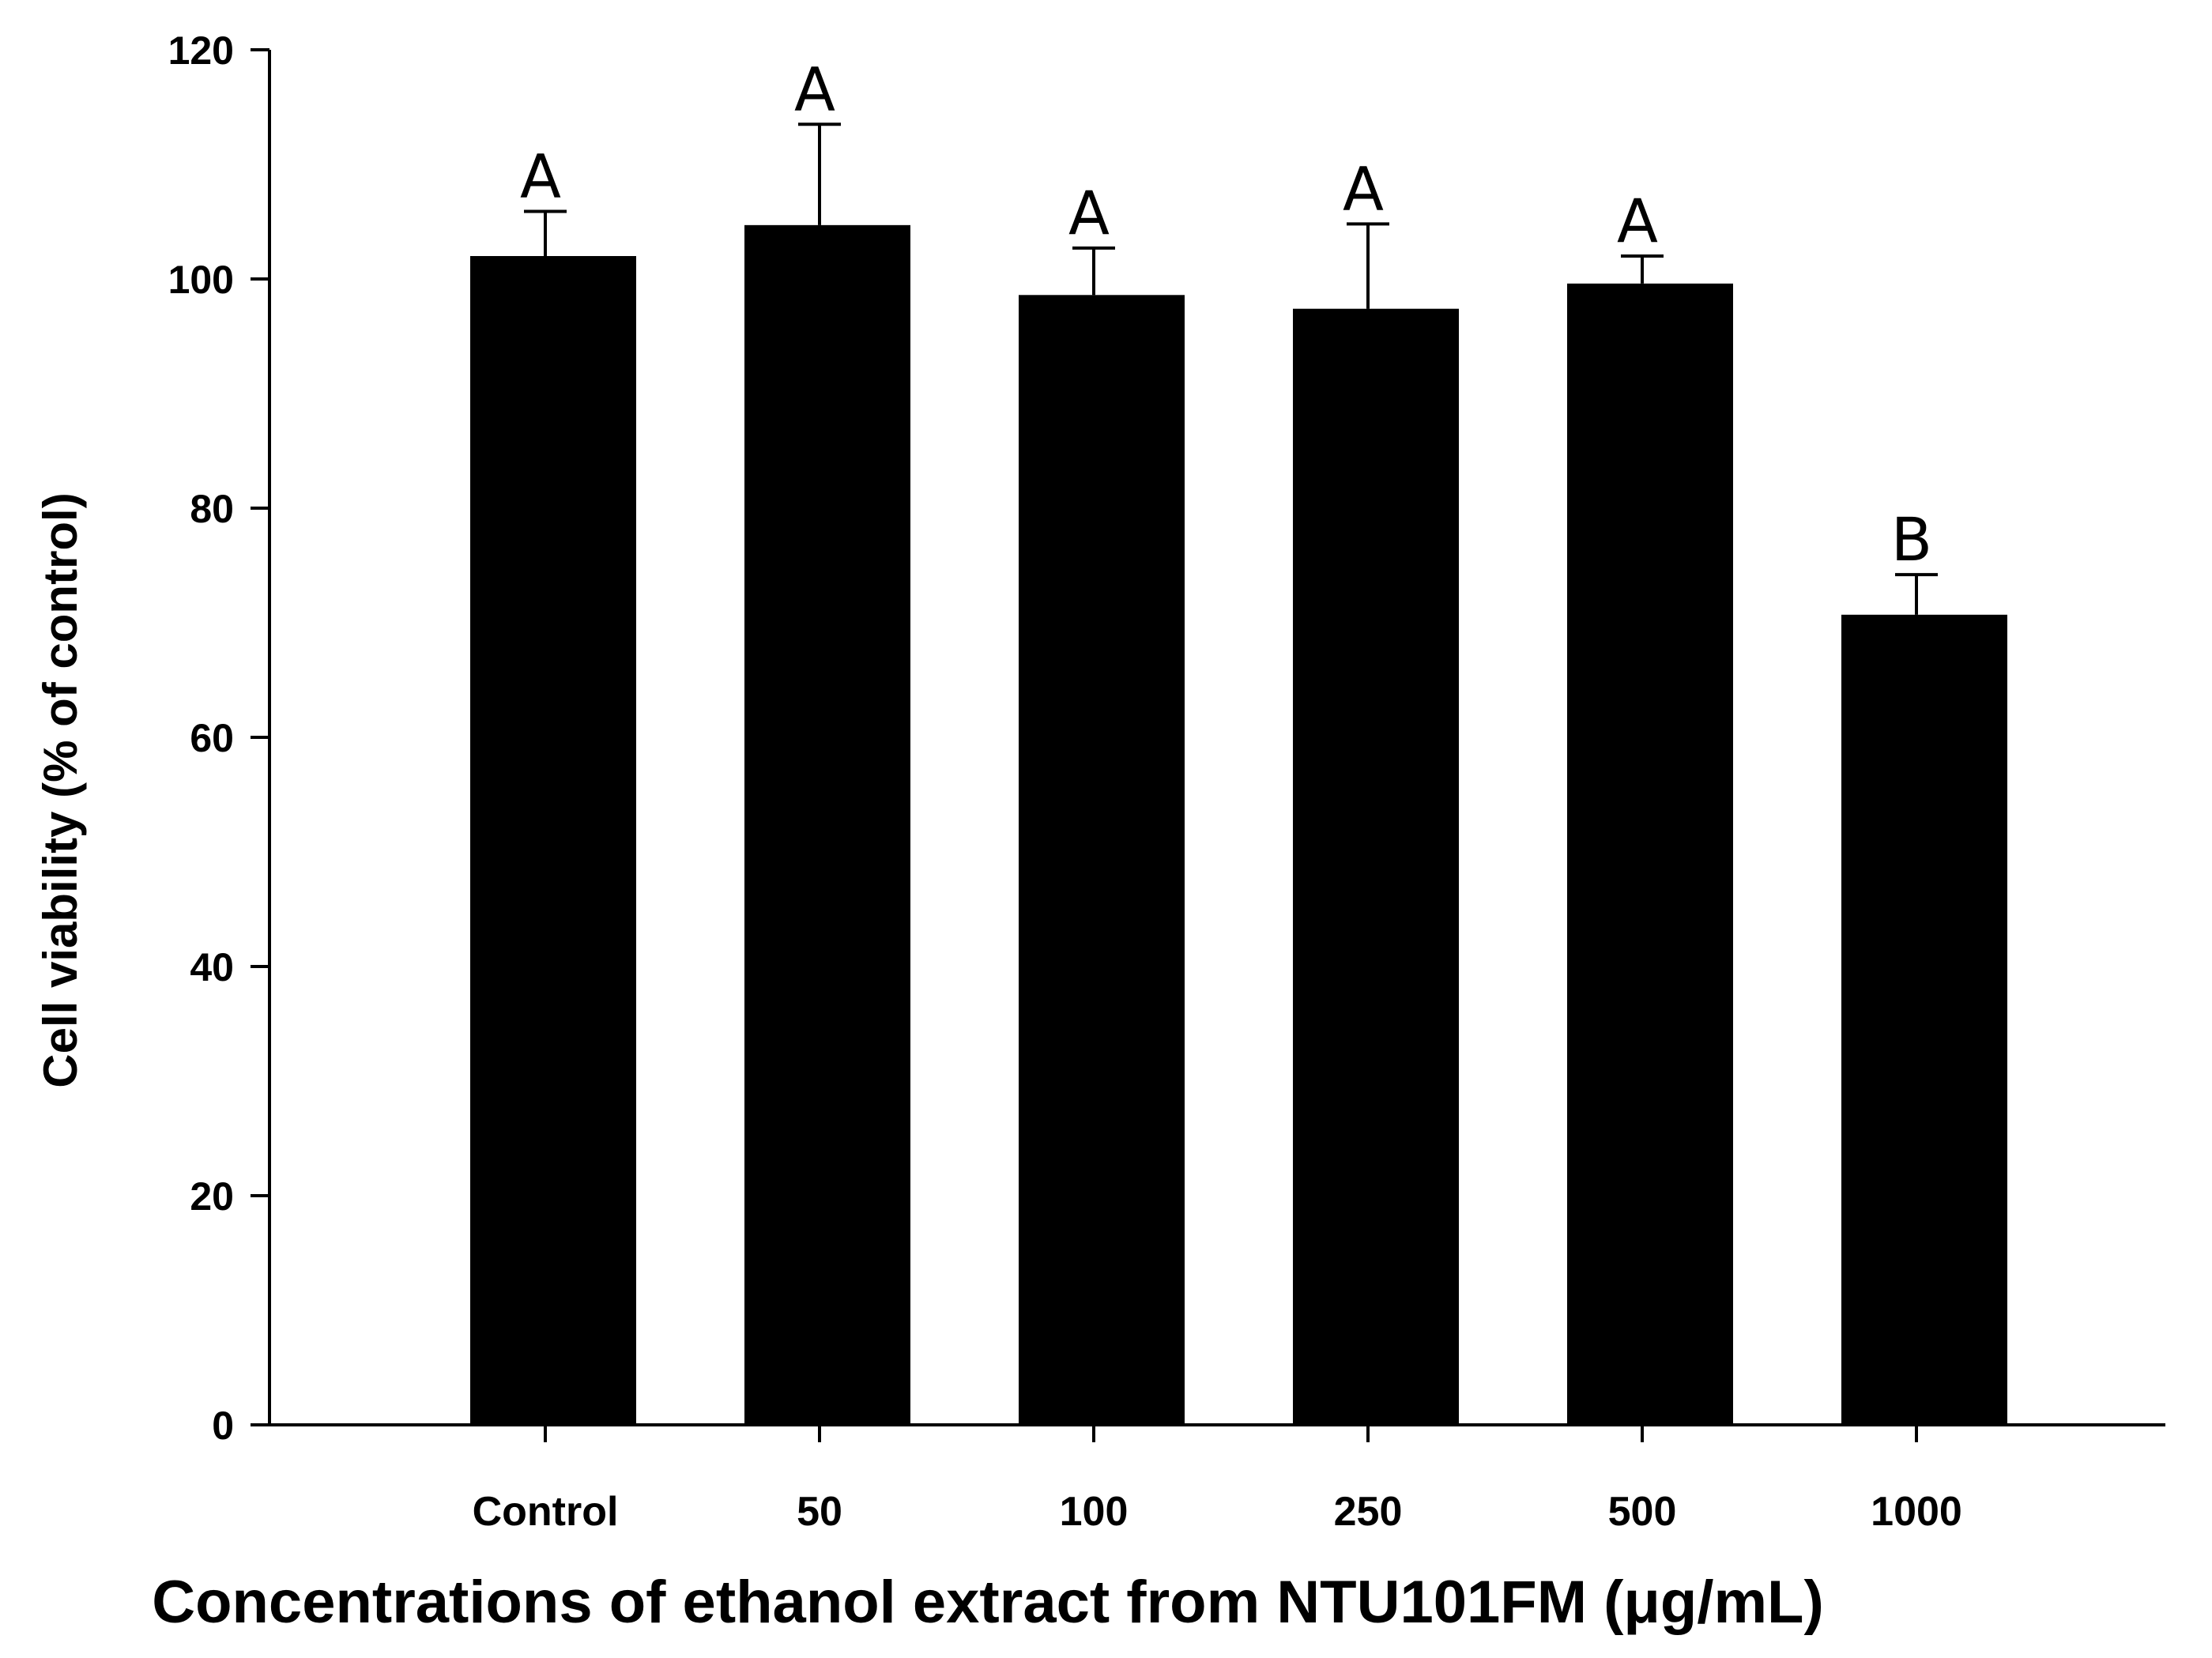 The height and width of the screenshot is (1658, 2212). I want to click on y-tick-label: 40, so click(212, 967).